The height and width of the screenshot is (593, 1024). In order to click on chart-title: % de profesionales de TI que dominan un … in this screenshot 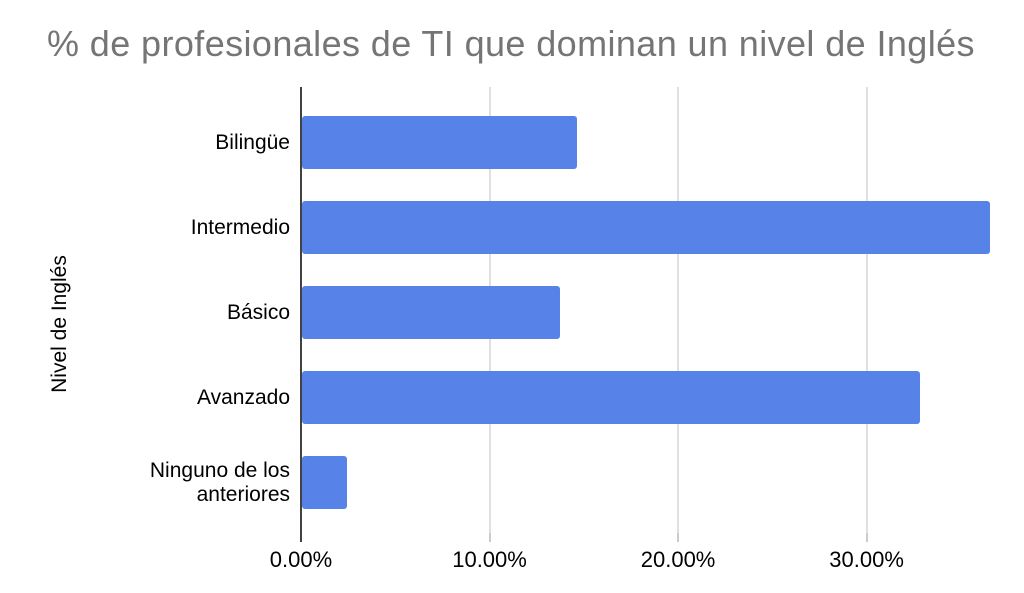, I will do `click(511, 43)`.